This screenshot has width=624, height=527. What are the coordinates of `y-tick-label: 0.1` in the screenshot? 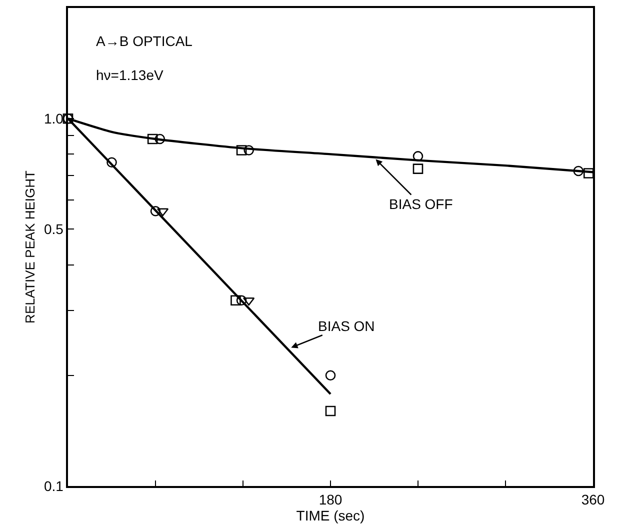 It's located at (54, 486).